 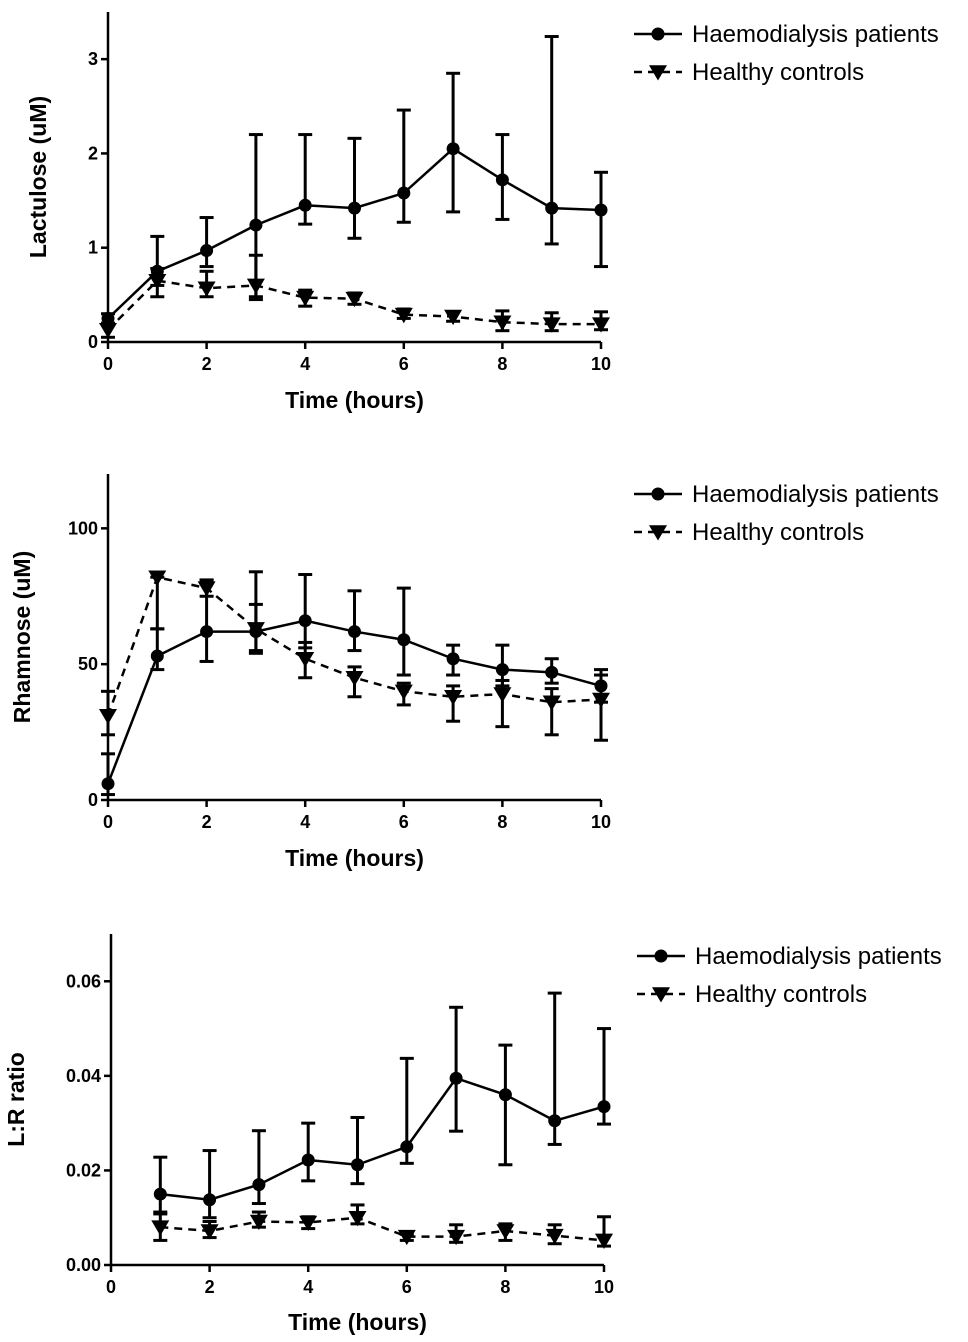 I want to click on y-tick-label: 1, so click(x=93, y=248).